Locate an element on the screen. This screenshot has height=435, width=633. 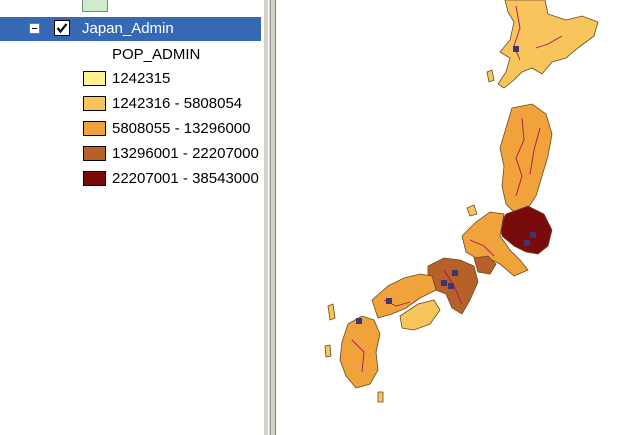
checkmark-icon is located at coordinates (62, 28).